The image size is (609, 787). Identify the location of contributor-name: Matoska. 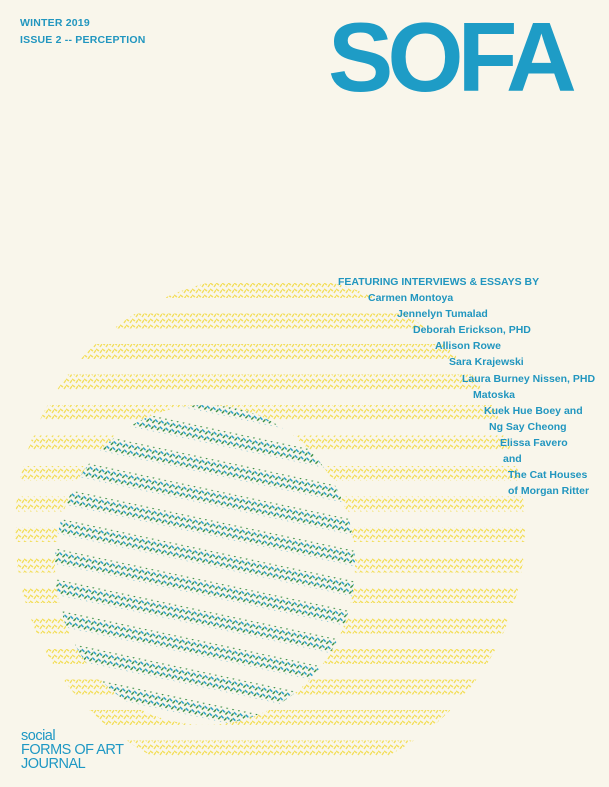
(494, 394).